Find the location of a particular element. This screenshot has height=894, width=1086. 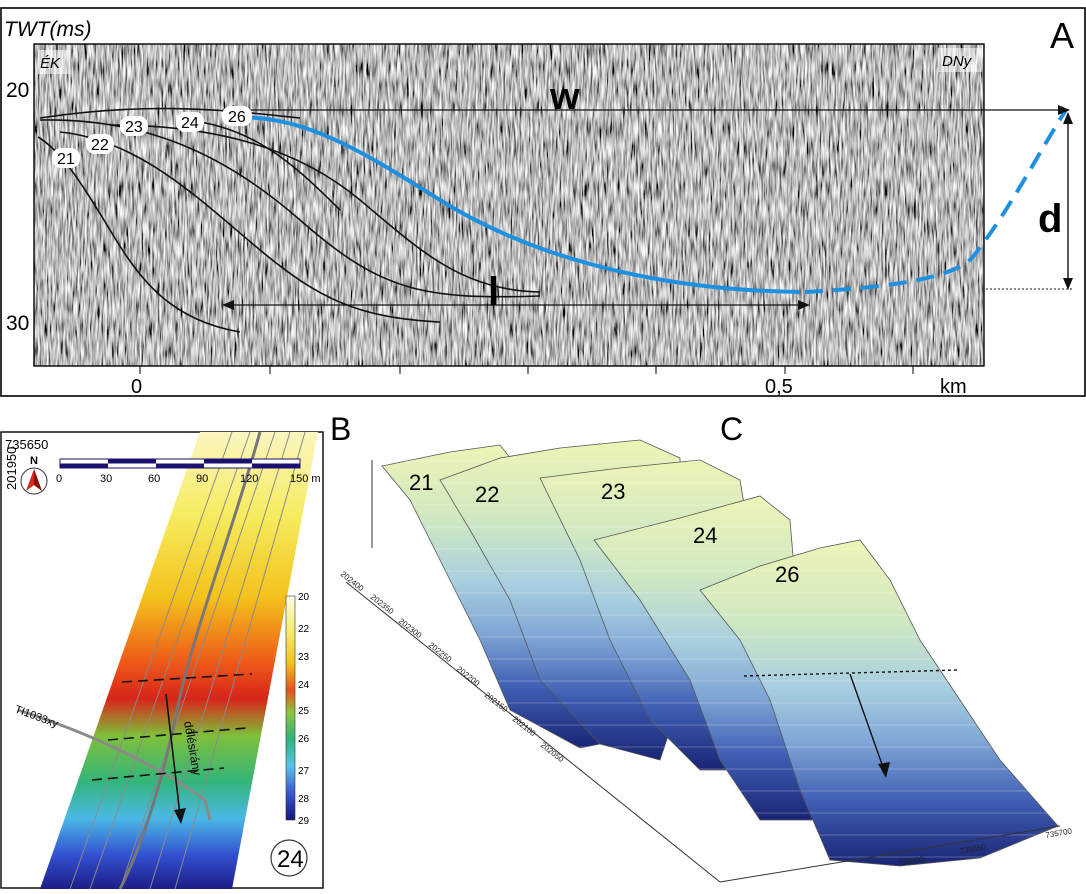

map-fault-lines is located at coordinates (187, 660).